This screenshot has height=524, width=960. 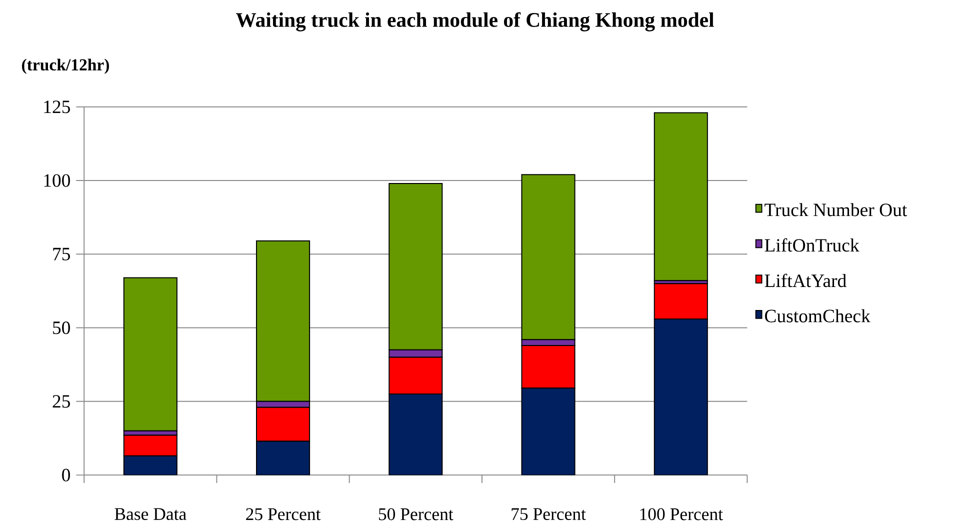 I want to click on y-tick-label: 125, so click(x=57, y=107).